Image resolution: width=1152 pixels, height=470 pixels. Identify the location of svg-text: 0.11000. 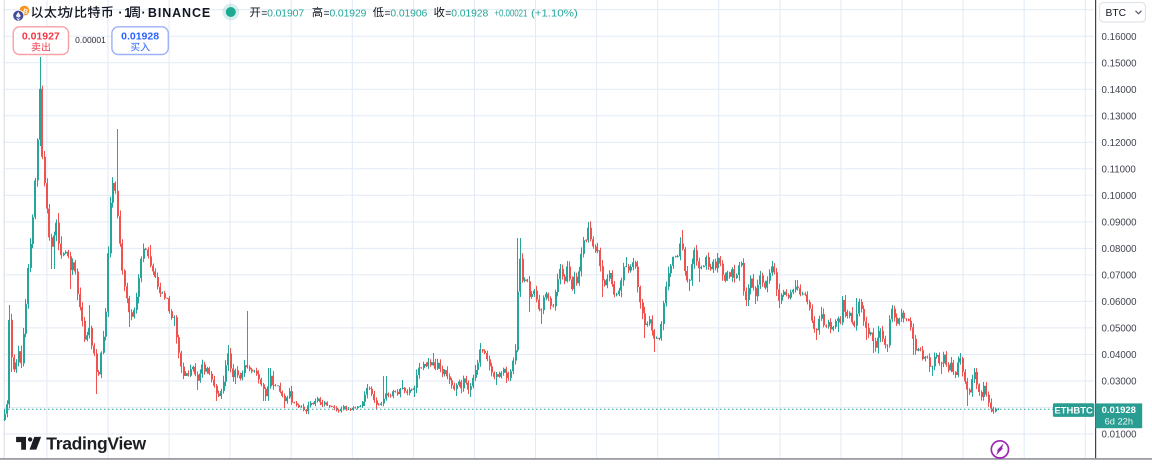
(1119, 169).